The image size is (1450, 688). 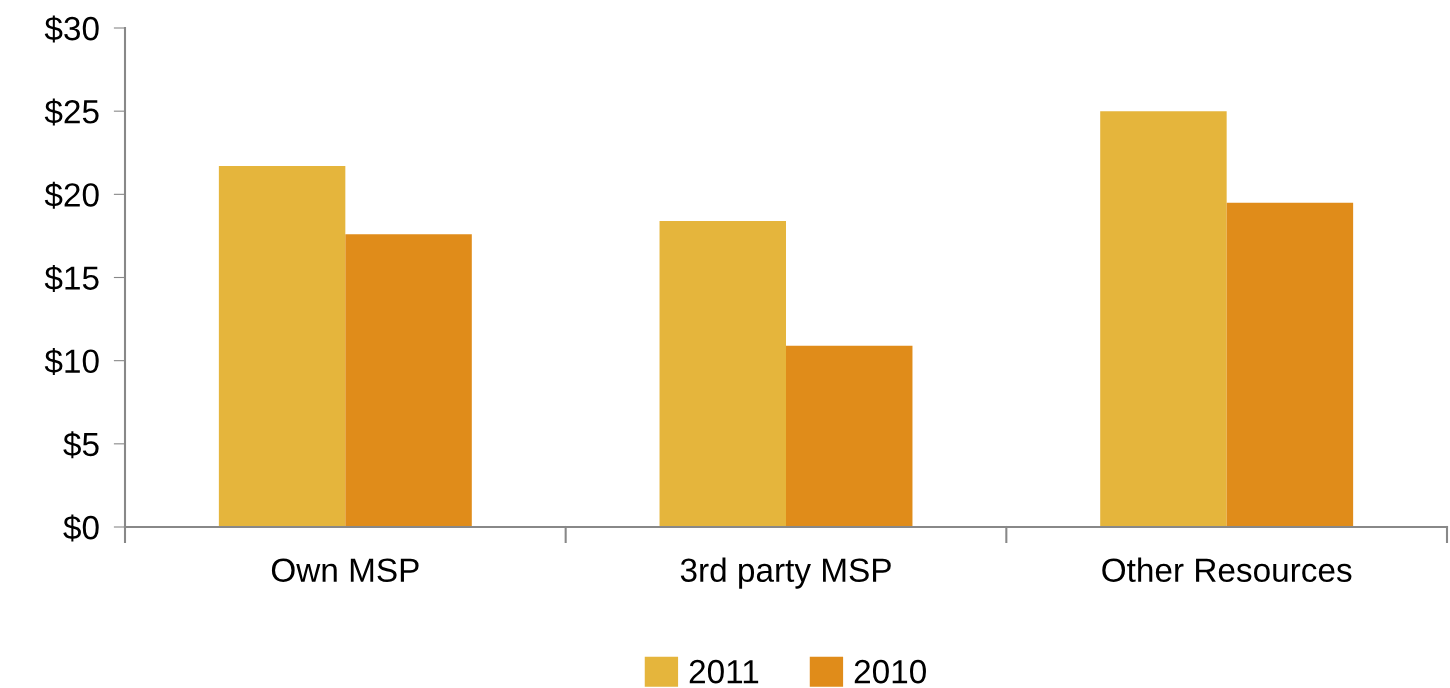 What do you see at coordinates (345, 570) in the screenshot?
I see `x-tick-label: Own MSP` at bounding box center [345, 570].